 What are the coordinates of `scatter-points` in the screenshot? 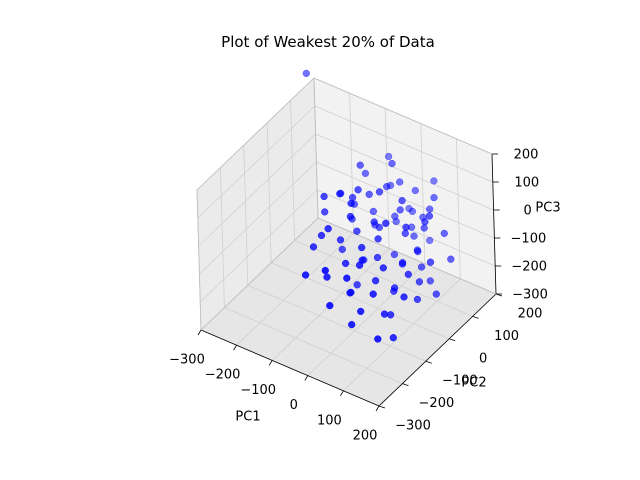 It's located at (378, 206).